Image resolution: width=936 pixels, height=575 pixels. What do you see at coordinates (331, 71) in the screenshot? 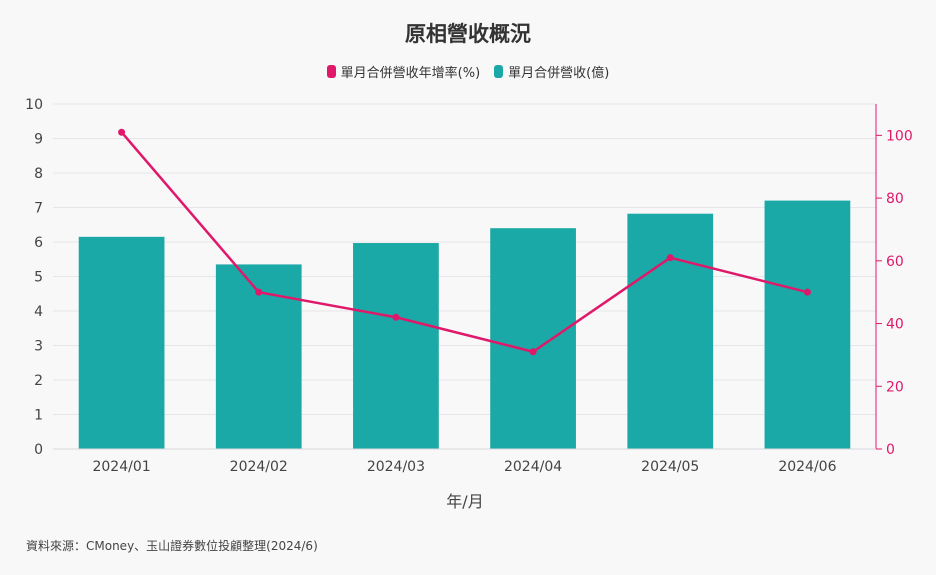
I see `legend-swatch-growth` at bounding box center [331, 71].